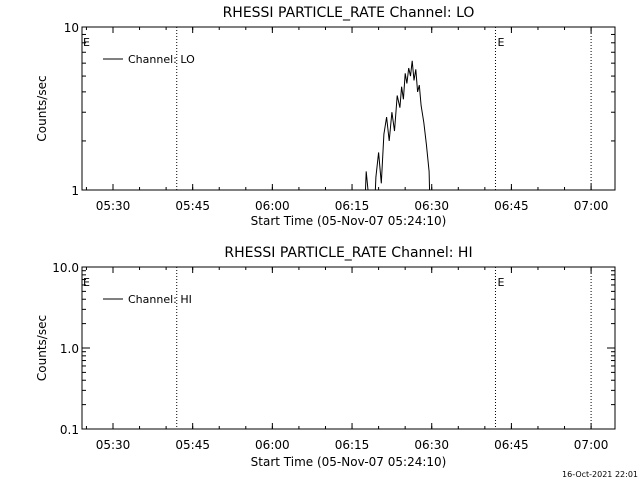 Image resolution: width=640 pixels, height=484 pixels. What do you see at coordinates (349, 13) in the screenshot?
I see `chart-title: RHESSI PARTICLE_RATE Channel: LO` at bounding box center [349, 13].